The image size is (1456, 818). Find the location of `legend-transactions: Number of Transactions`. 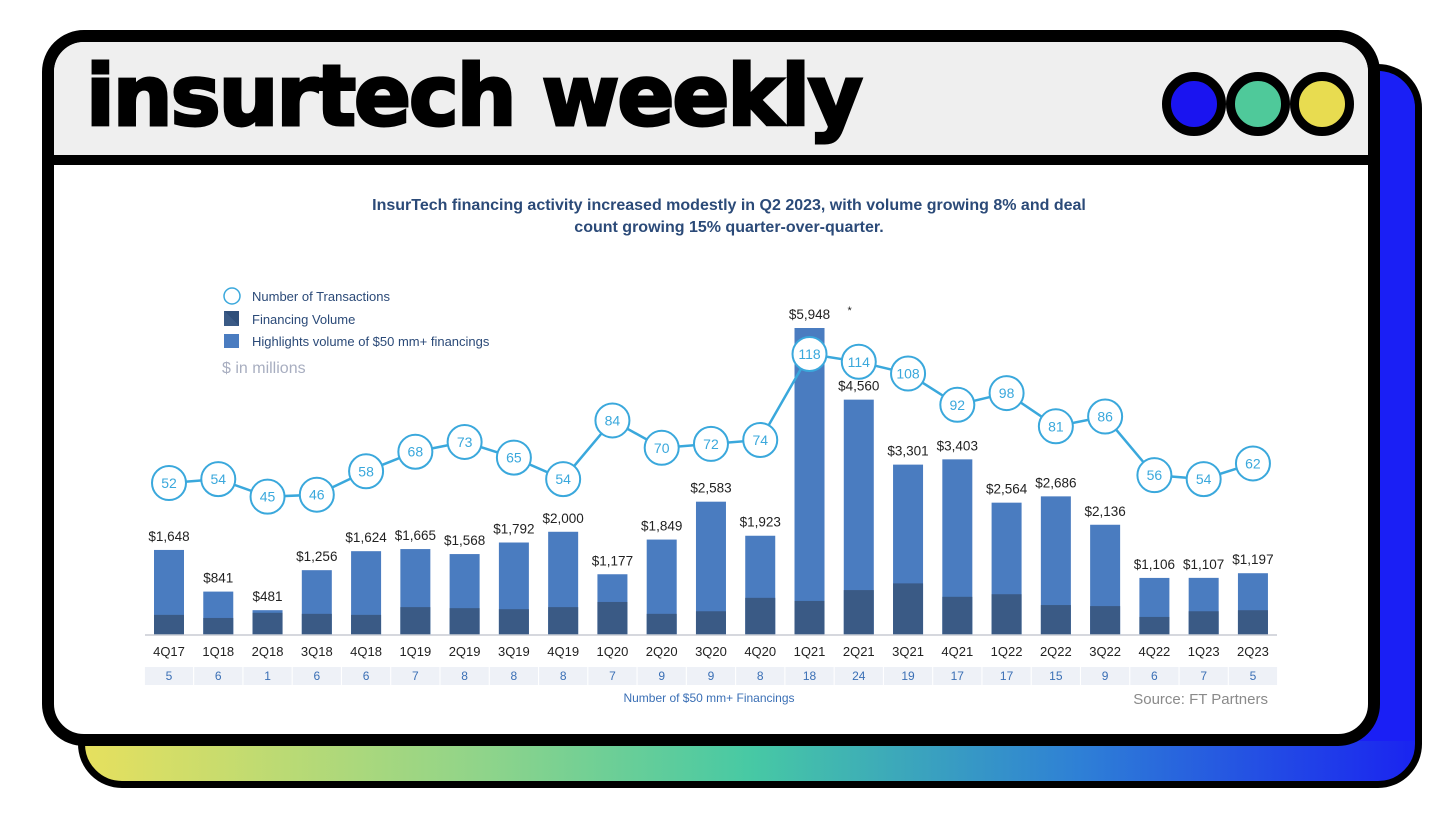

legend-transactions: Number of Transactions is located at coordinates (321, 296).